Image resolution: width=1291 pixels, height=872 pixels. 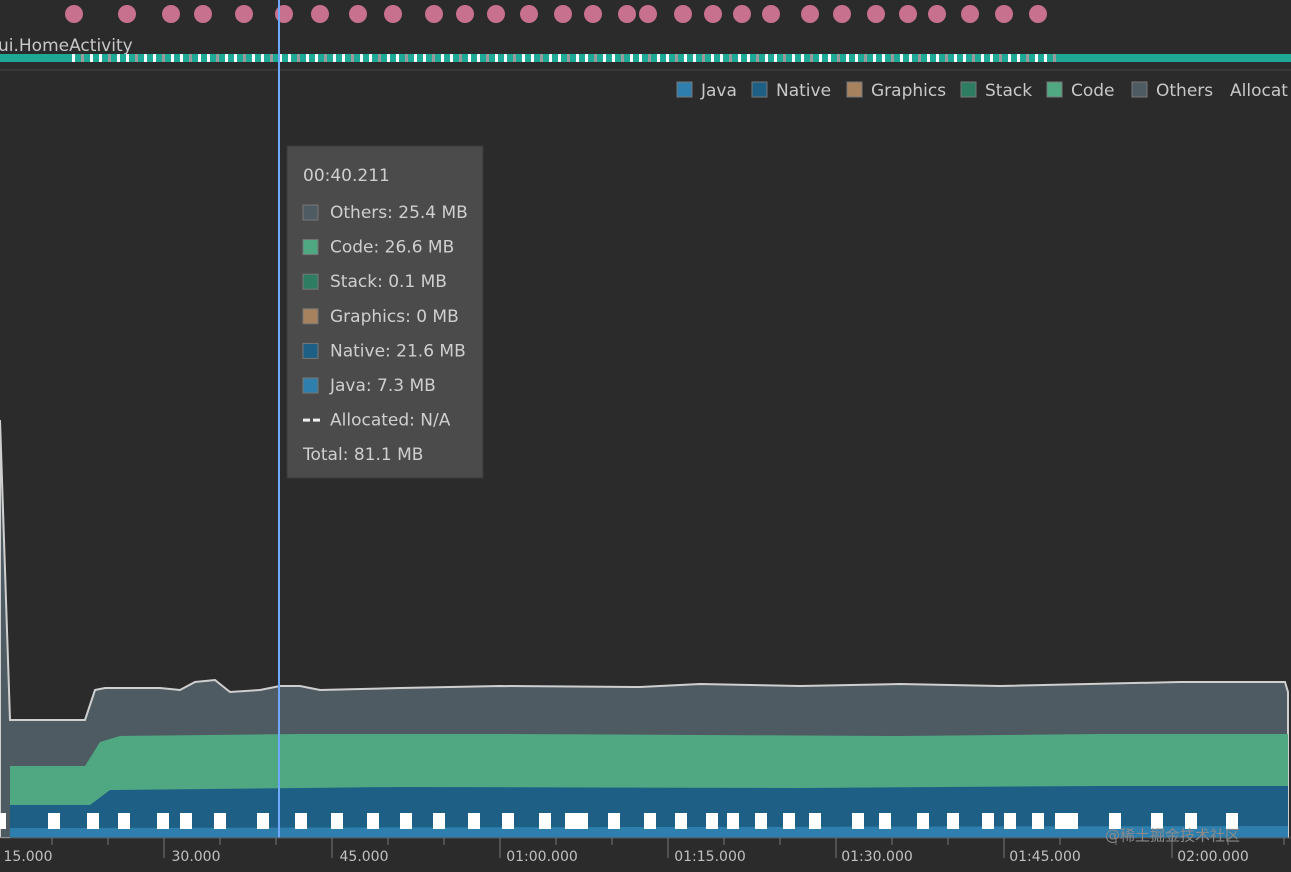 I want to click on axis-label: 30.000, so click(x=196, y=857).